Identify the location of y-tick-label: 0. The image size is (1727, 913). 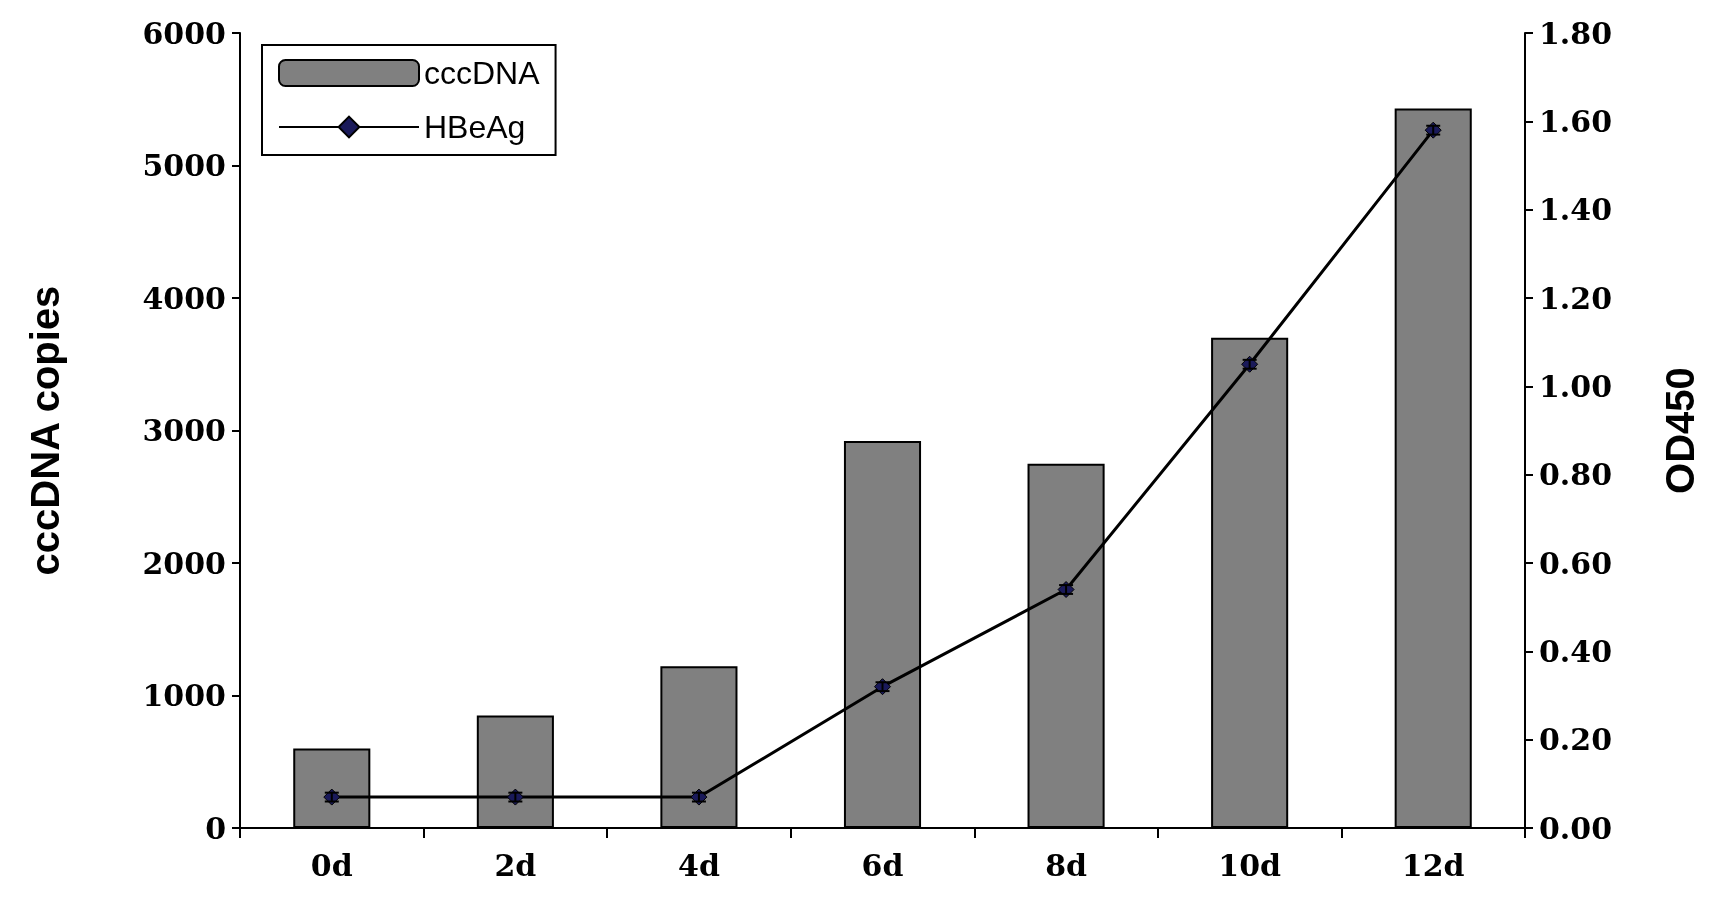
(215, 828).